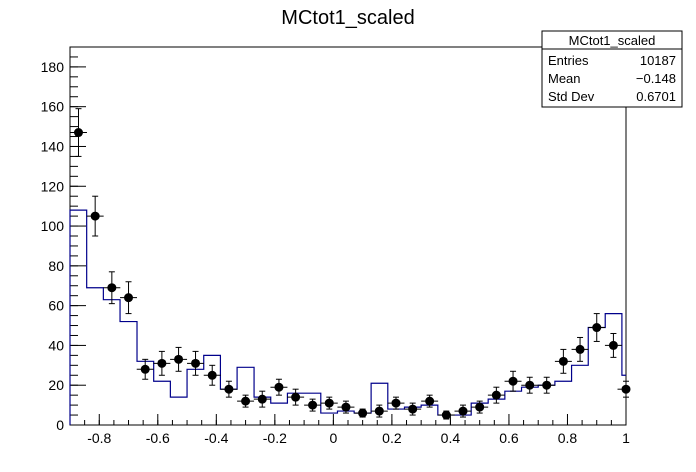  What do you see at coordinates (56, 306) in the screenshot?
I see `y-tick-label: 60` at bounding box center [56, 306].